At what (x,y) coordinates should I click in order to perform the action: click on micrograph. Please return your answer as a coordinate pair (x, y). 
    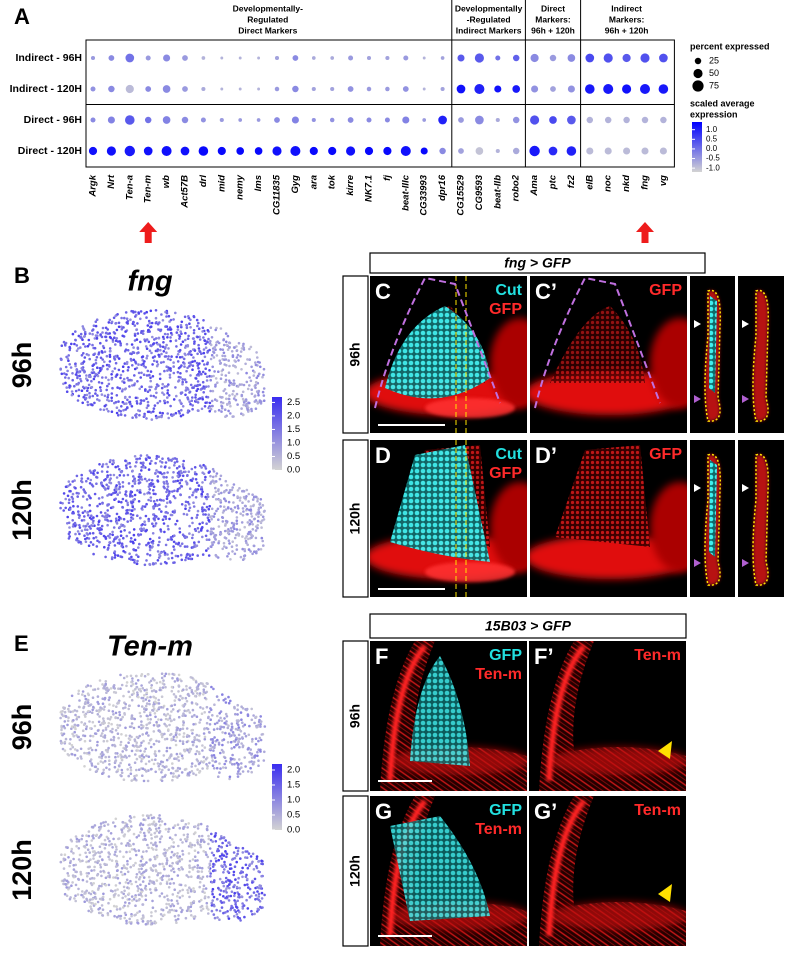
    Looking at the image, I should click on (608, 518).